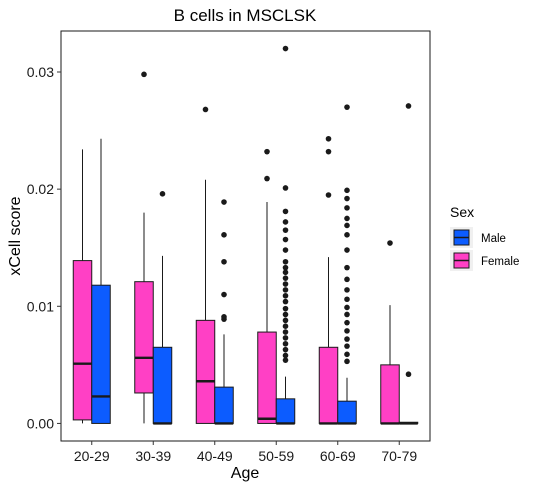  Describe the element at coordinates (478, 237) in the screenshot. I see `legend-item-male: Male` at that location.